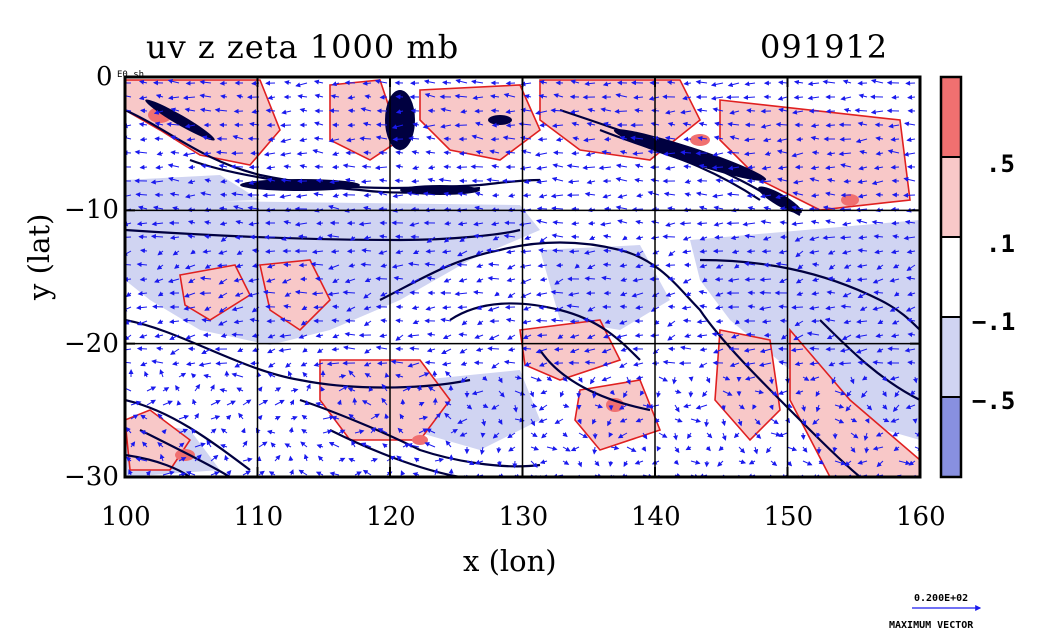 The image size is (1056, 637). What do you see at coordinates (258, 517) in the screenshot?
I see `x-tick-label: 110` at bounding box center [258, 517].